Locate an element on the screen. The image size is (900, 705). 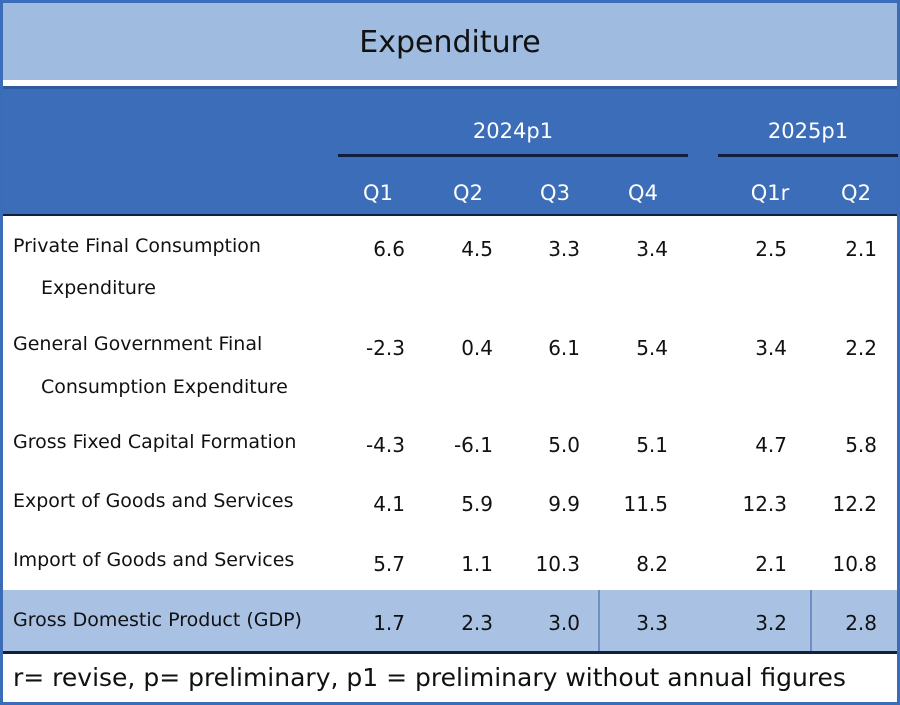
table-cell: 2.8 is located at coordinates (861, 623).